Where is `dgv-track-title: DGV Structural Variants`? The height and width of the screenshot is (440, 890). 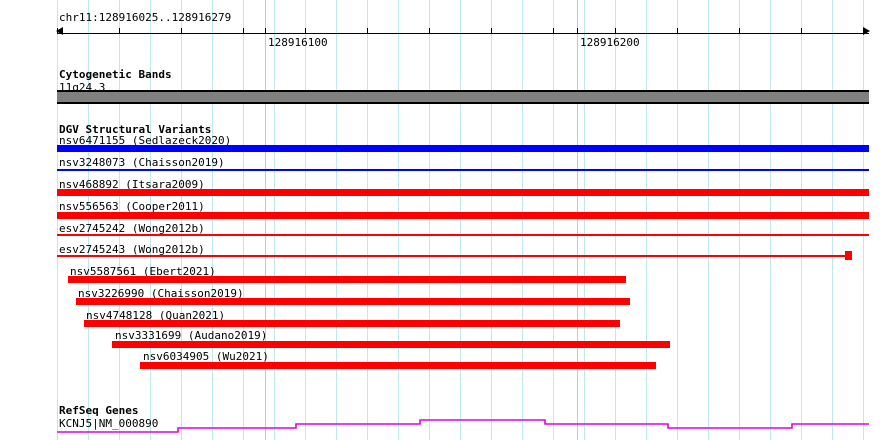
dgv-track-title: DGV Structural Variants is located at coordinates (135, 129).